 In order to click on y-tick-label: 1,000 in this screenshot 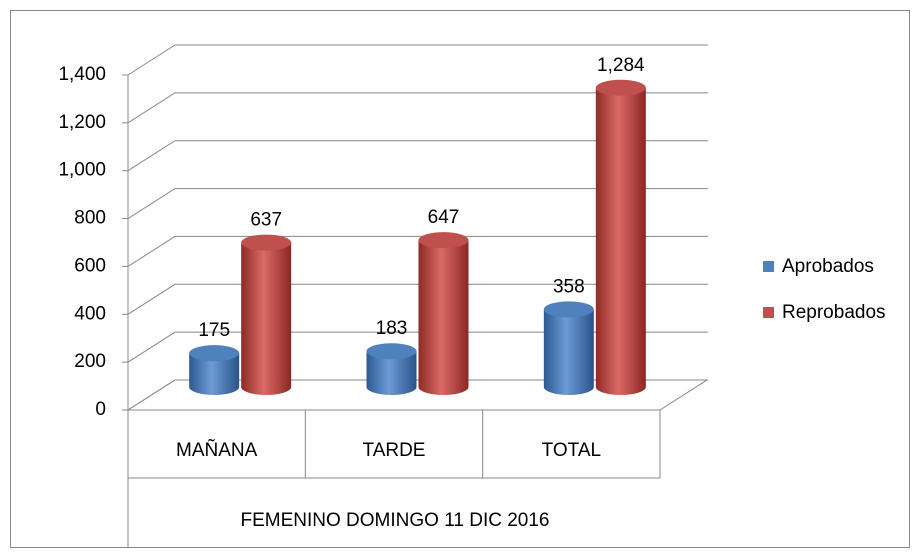, I will do `click(82, 170)`.